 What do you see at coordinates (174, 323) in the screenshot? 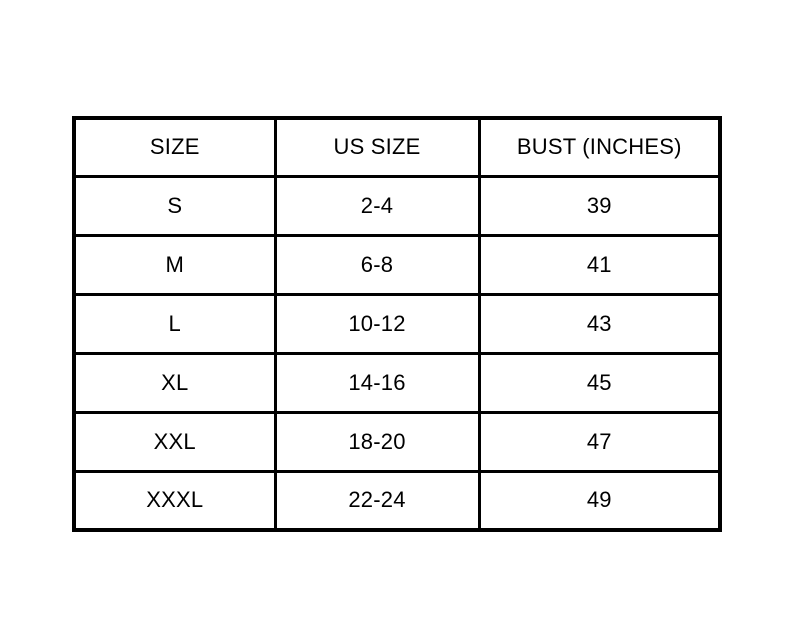
I see `size-cell: L` at bounding box center [174, 323].